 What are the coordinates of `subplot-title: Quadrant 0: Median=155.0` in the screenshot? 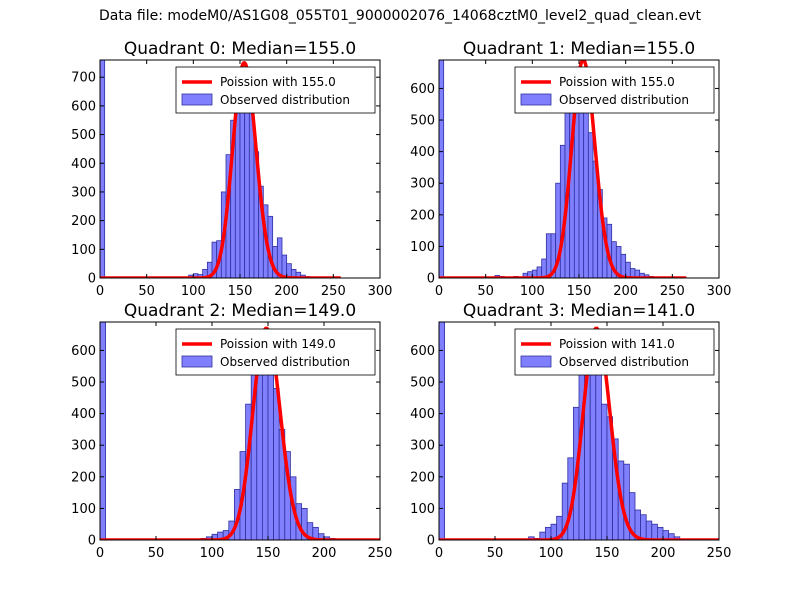 It's located at (240, 49).